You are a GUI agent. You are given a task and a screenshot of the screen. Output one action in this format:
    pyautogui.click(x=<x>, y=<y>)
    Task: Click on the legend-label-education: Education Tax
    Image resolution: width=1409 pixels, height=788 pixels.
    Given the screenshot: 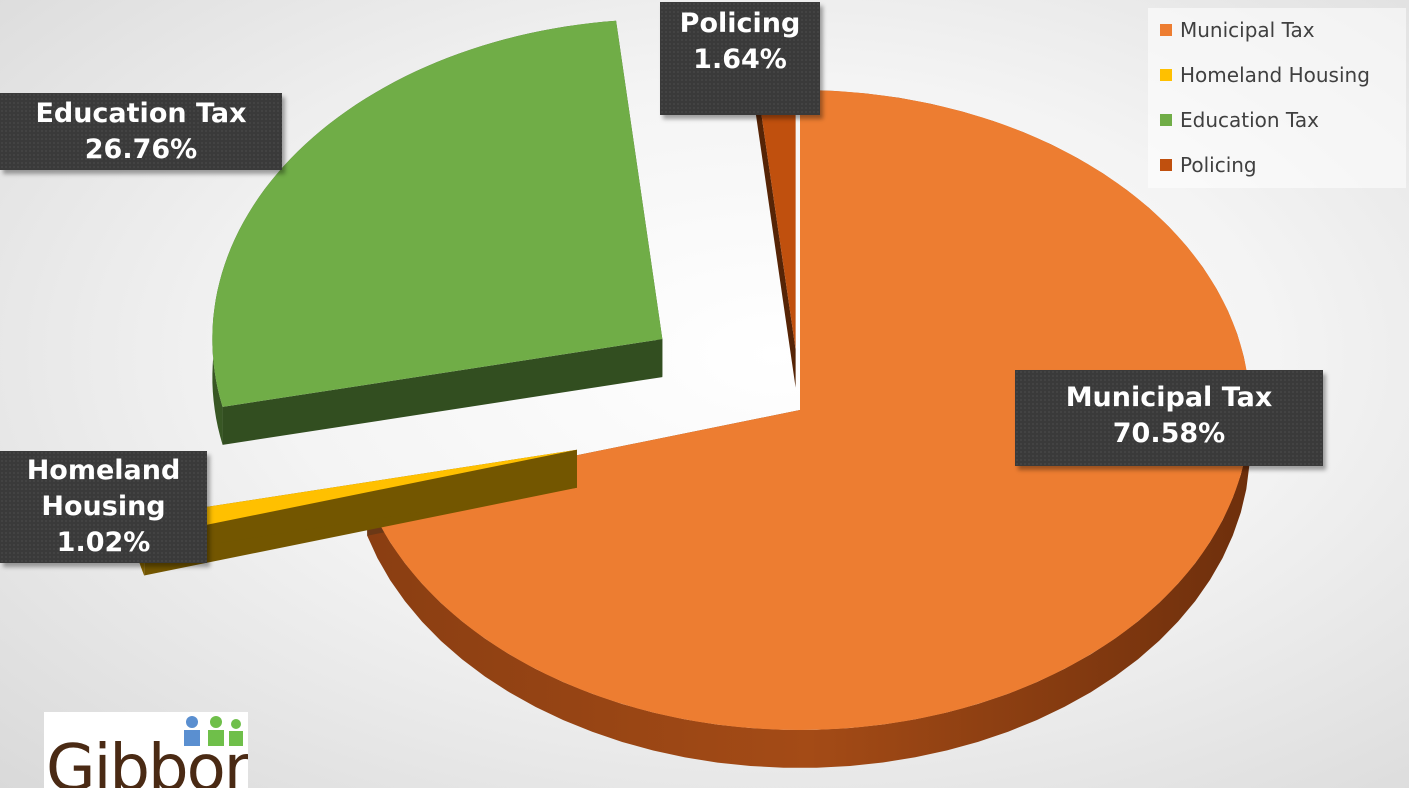 What is the action you would take?
    pyautogui.click(x=1249, y=120)
    